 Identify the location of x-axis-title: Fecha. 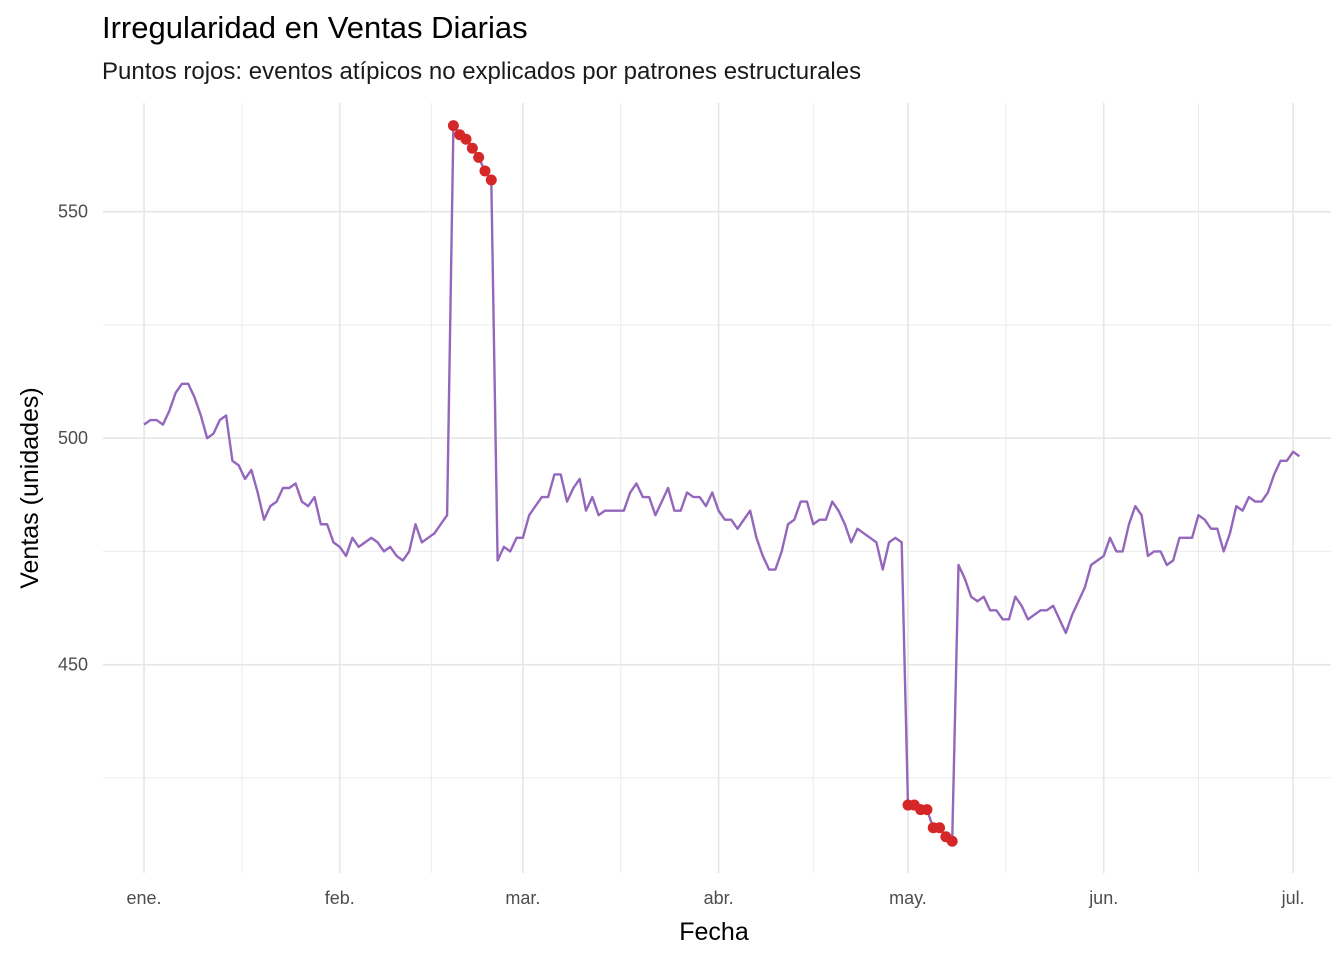
(714, 932).